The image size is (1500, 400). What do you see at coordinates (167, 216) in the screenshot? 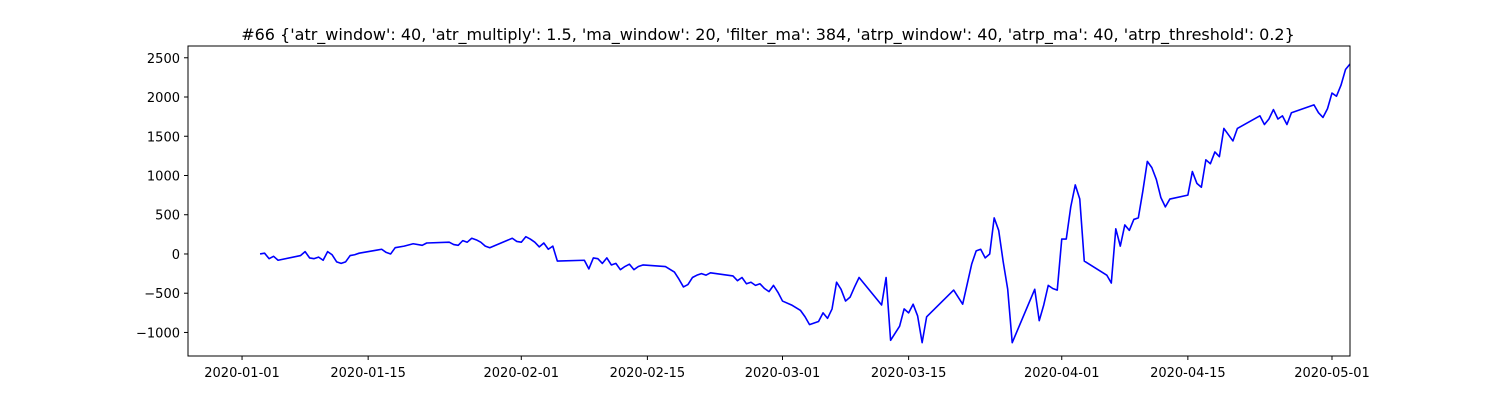
I see `y-tick-label: 500` at bounding box center [167, 216].